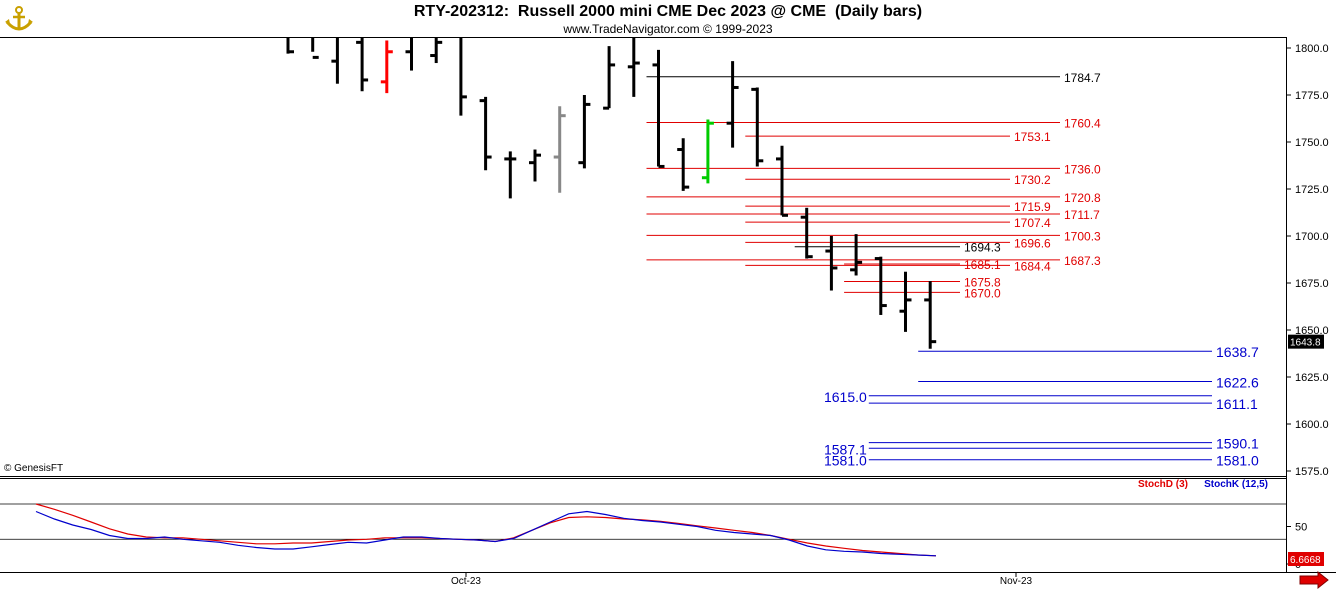 The width and height of the screenshot is (1336, 591). I want to click on price-level: 1638.7, so click(1088, 352).